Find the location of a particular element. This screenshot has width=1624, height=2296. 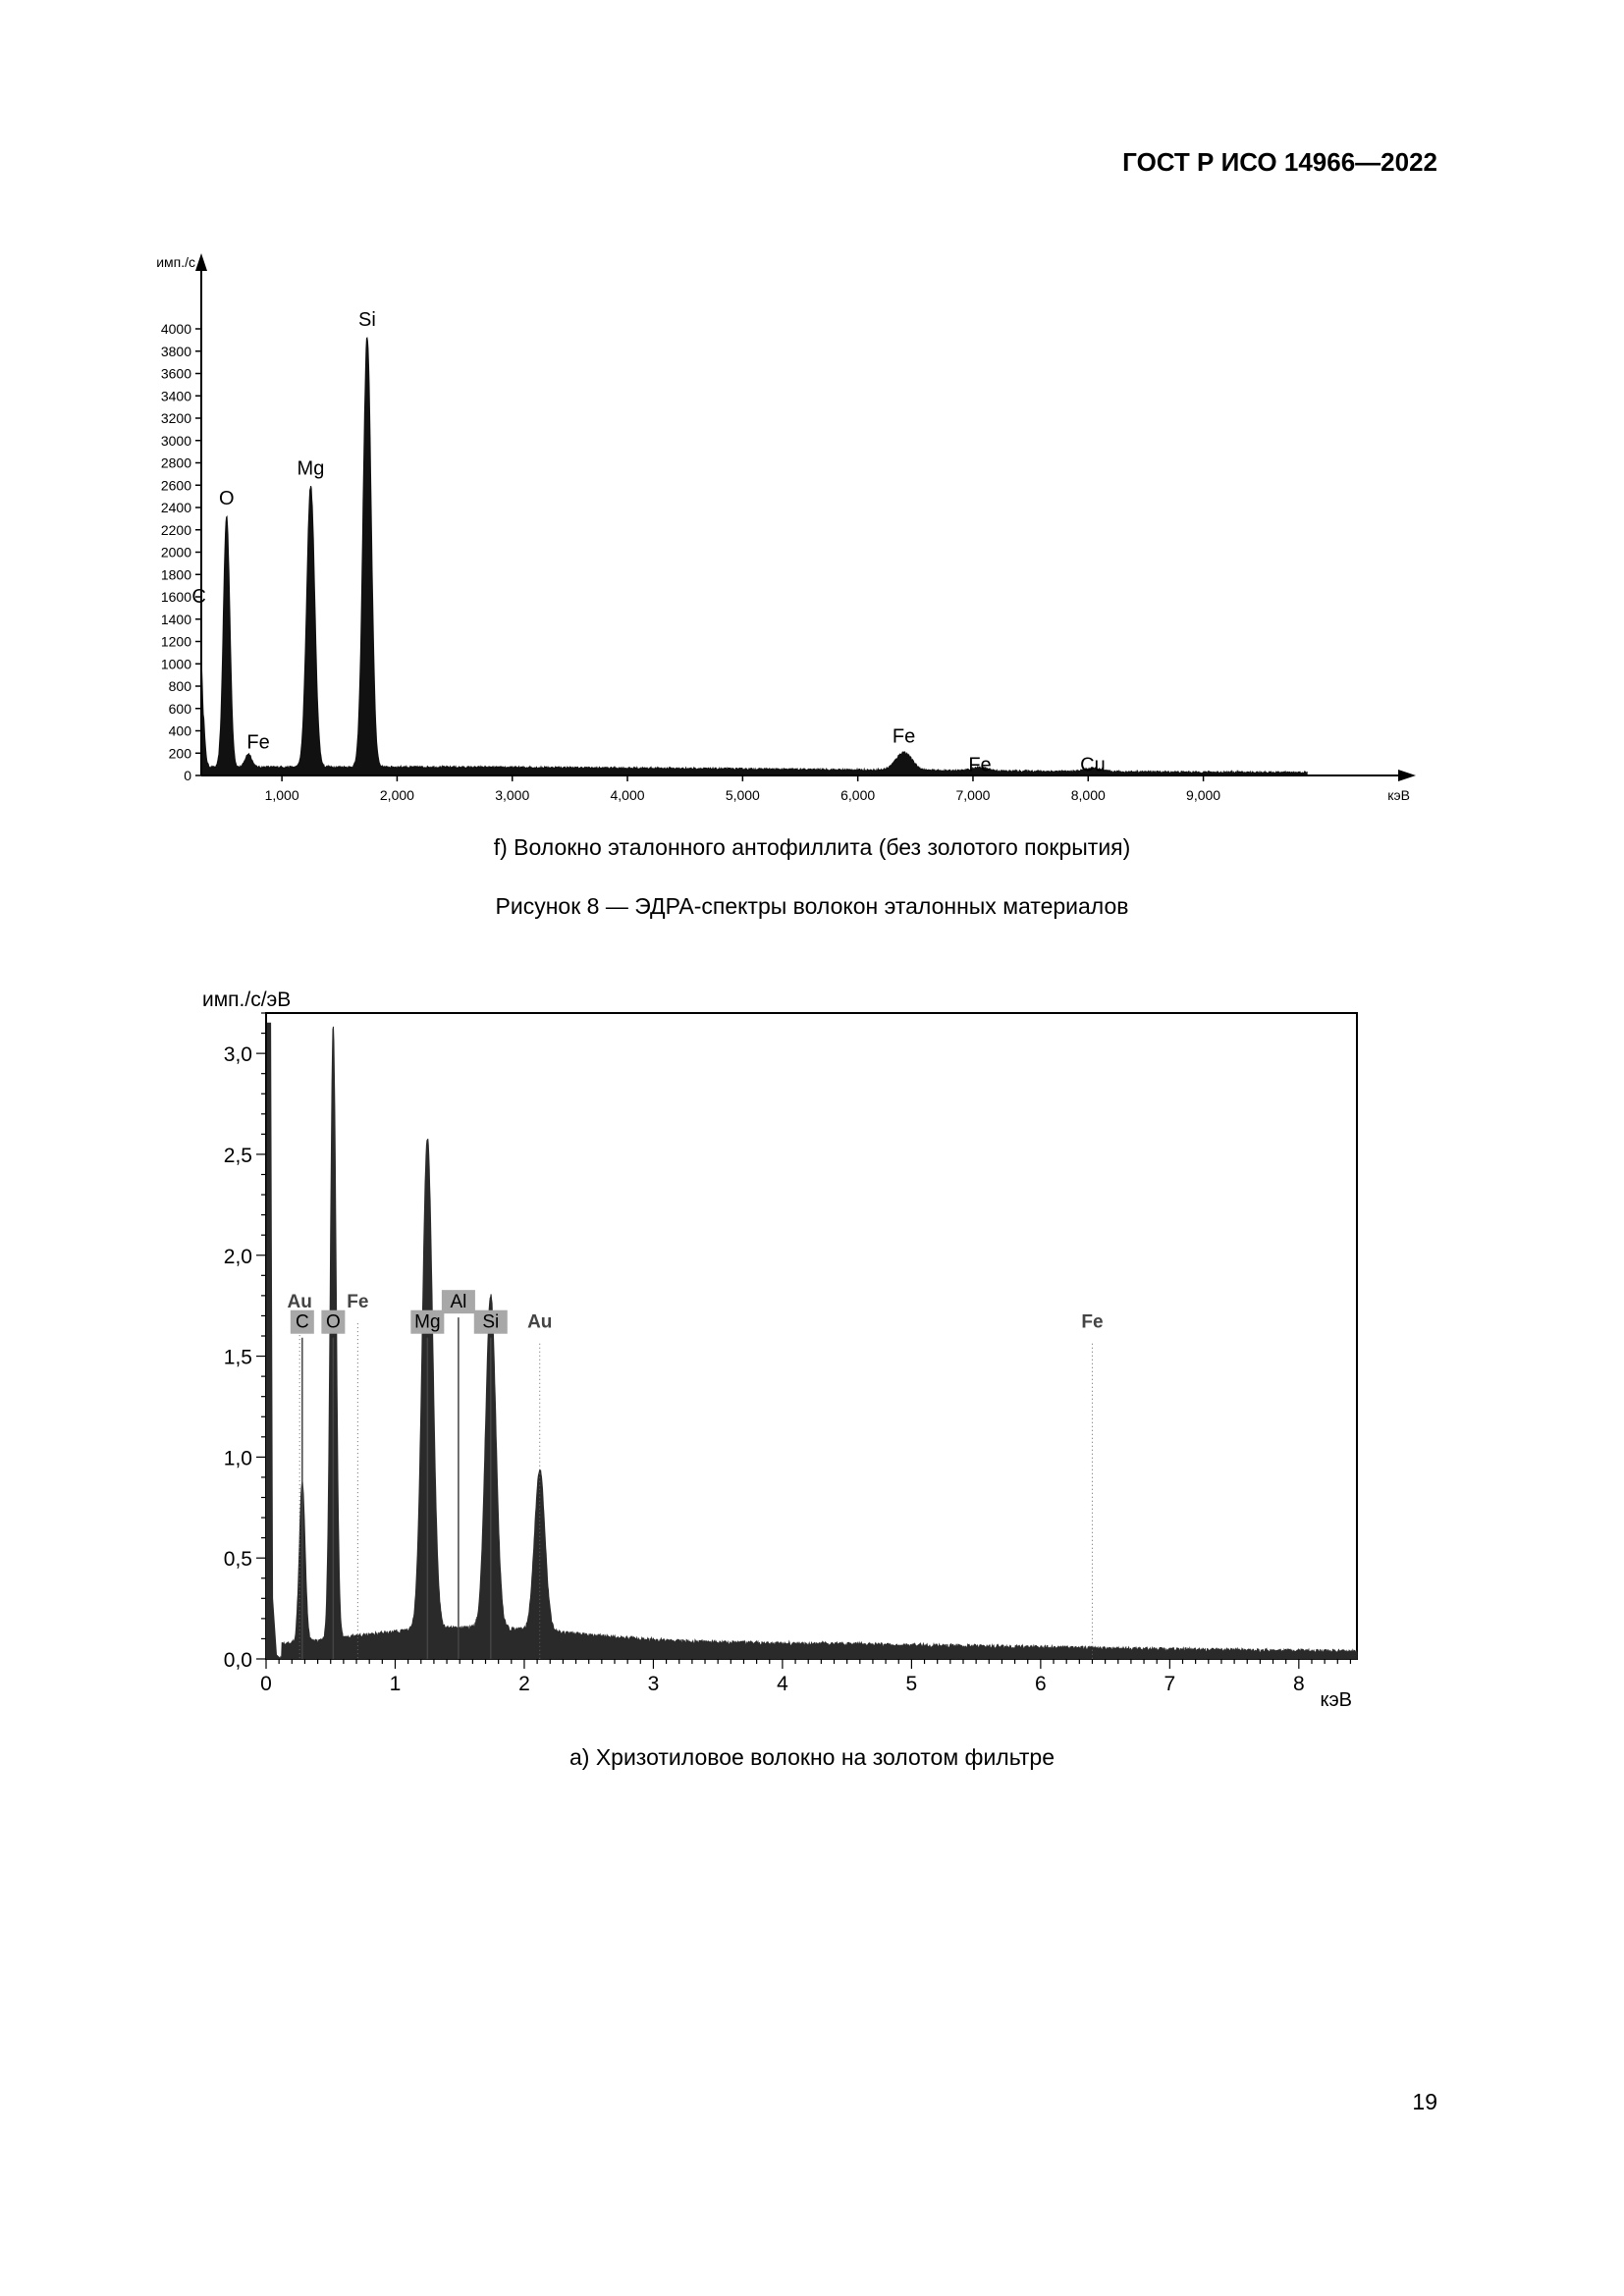

x-tick-label: 2,000 is located at coordinates (397, 795).